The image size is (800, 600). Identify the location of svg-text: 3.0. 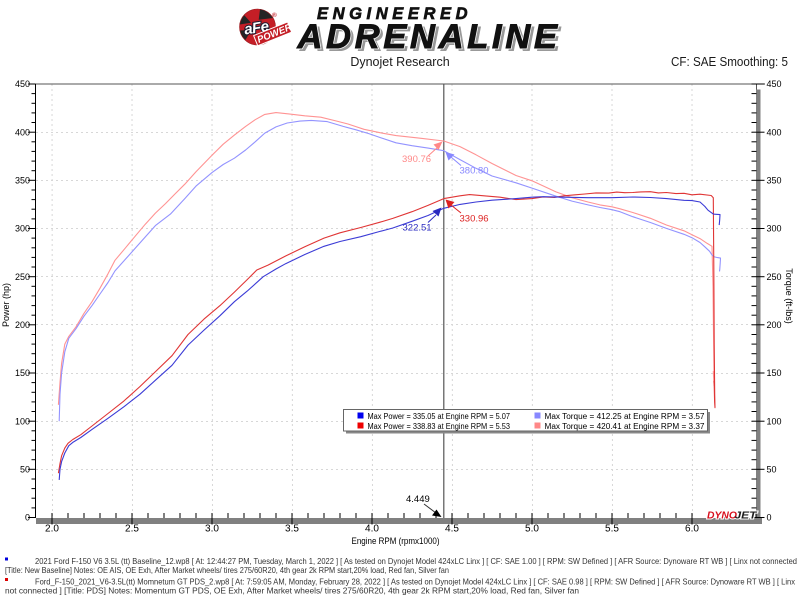
(212, 529).